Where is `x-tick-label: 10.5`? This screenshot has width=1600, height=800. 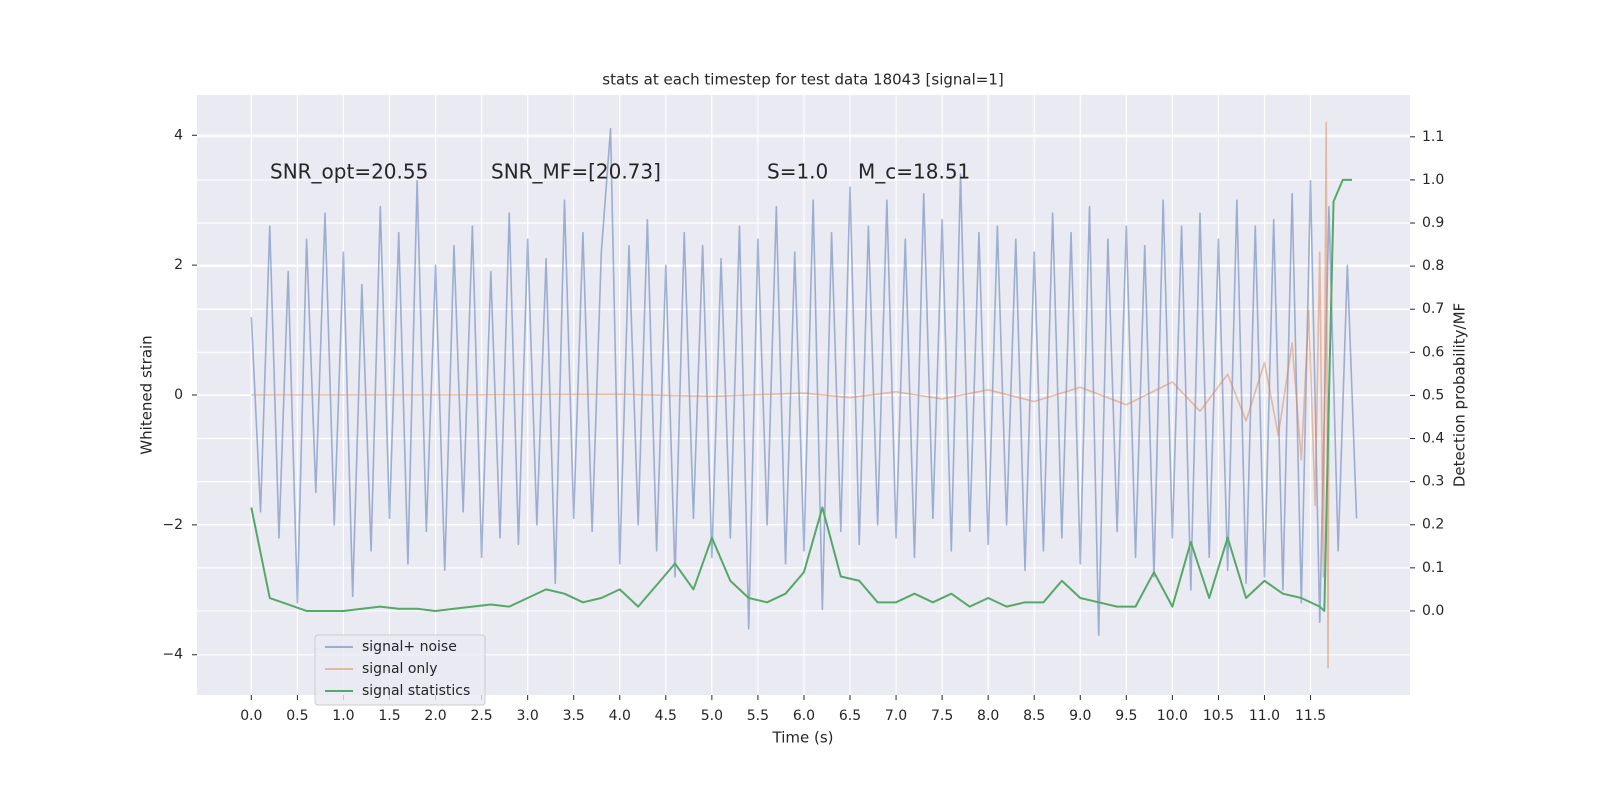
x-tick-label: 10.5 is located at coordinates (1218, 716).